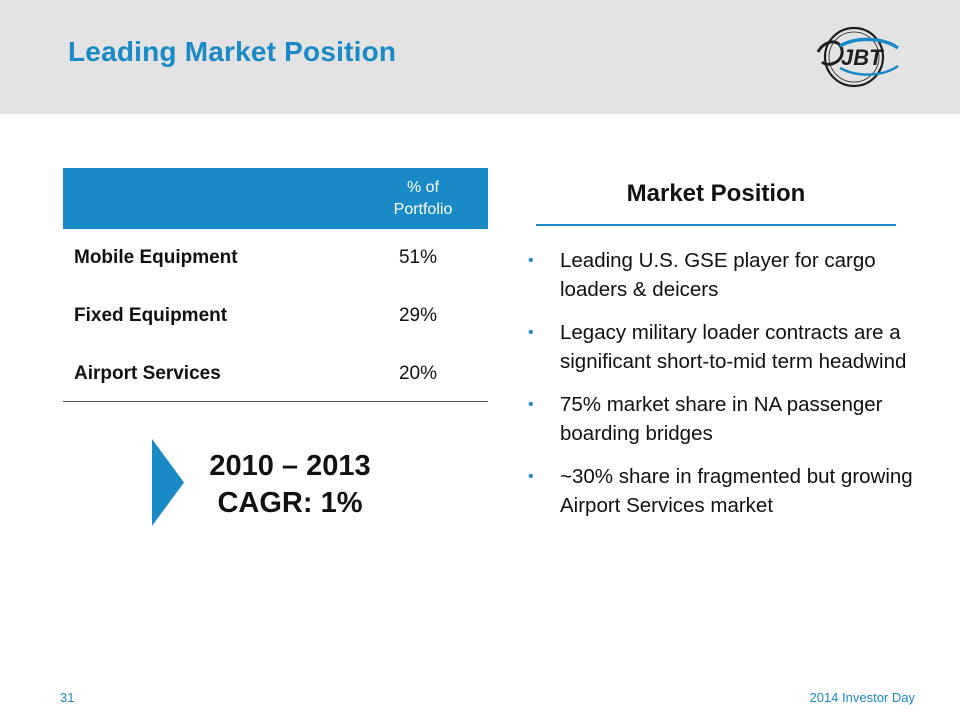 This screenshot has height=720, width=960. Describe the element at coordinates (151, 315) in the screenshot. I see `row-label: Fixed Equipment` at that location.